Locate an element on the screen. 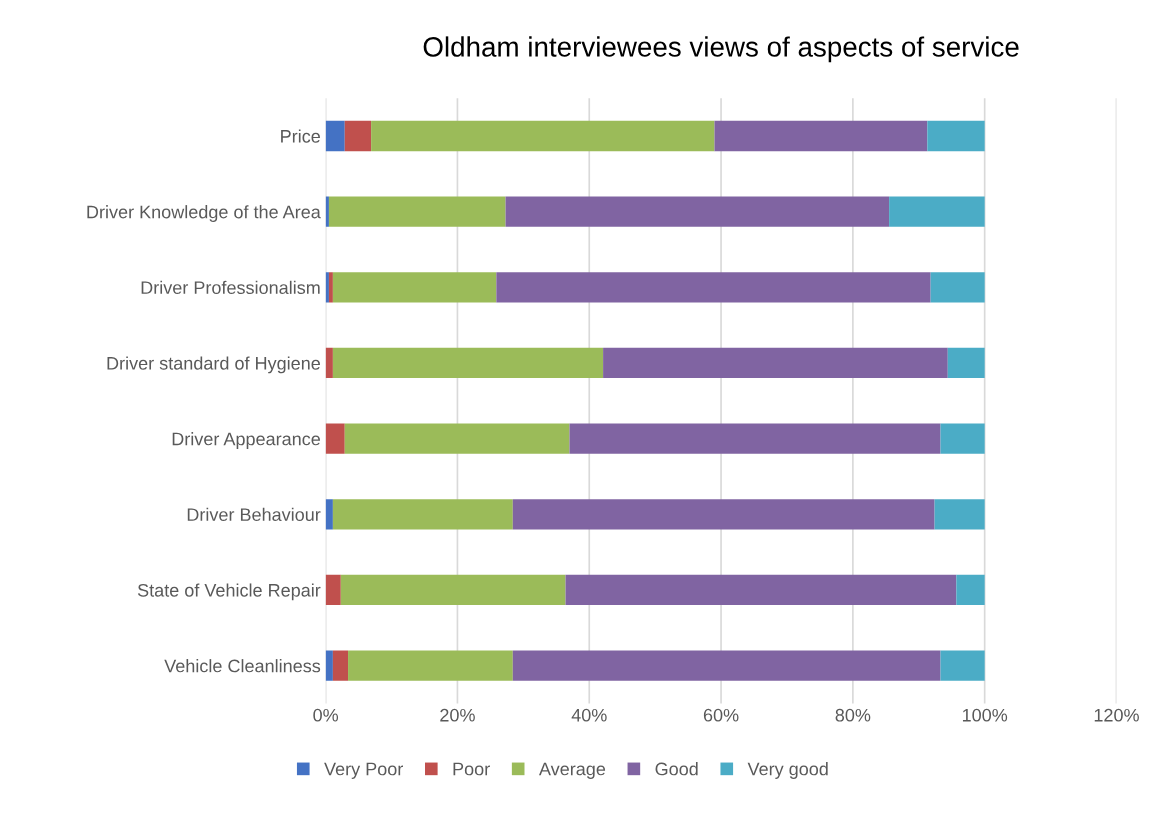  y-tick-label: Driver Knowledge of the Area is located at coordinates (204, 213).